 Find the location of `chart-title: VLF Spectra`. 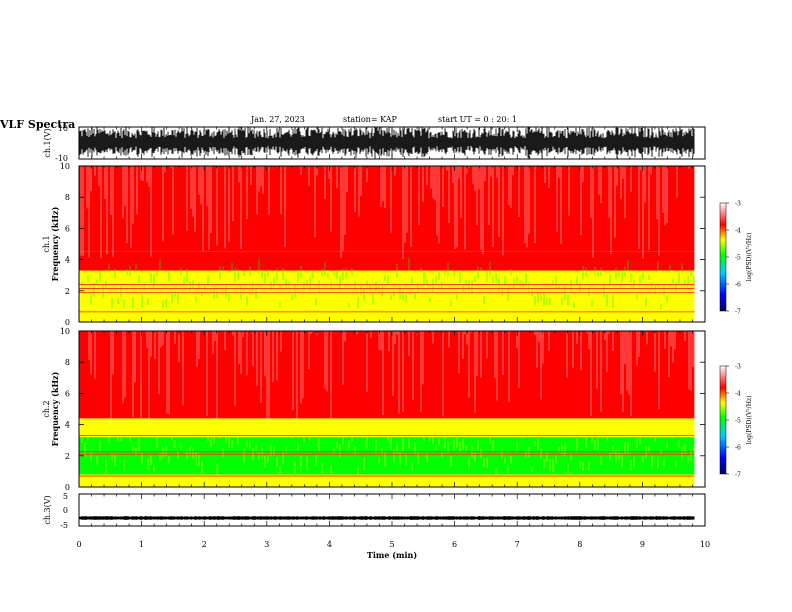

chart-title: VLF Spectra is located at coordinates (37, 122).